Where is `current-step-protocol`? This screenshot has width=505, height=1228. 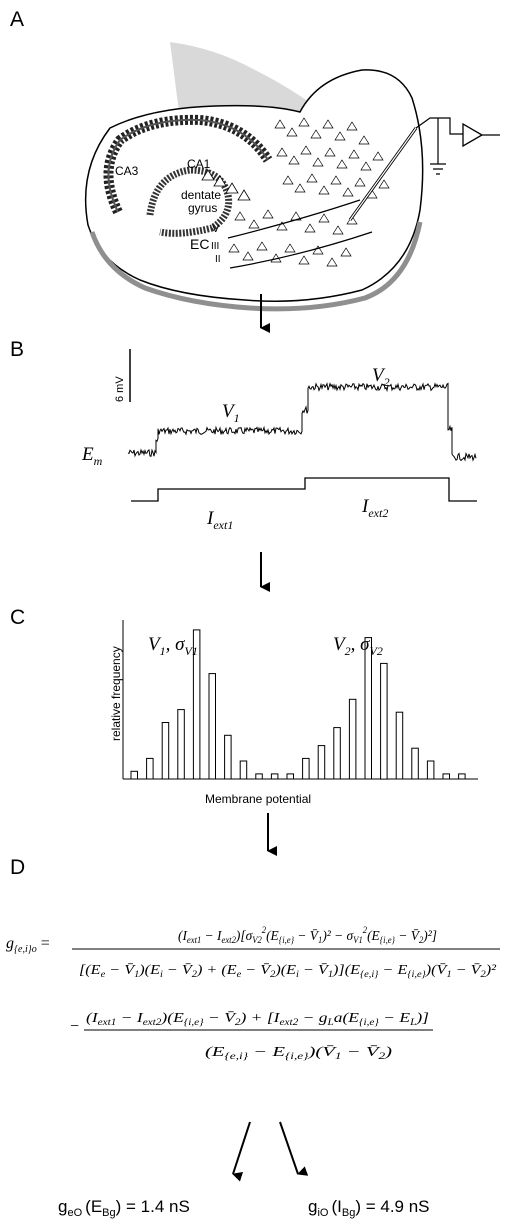 current-step-protocol is located at coordinates (304, 489).